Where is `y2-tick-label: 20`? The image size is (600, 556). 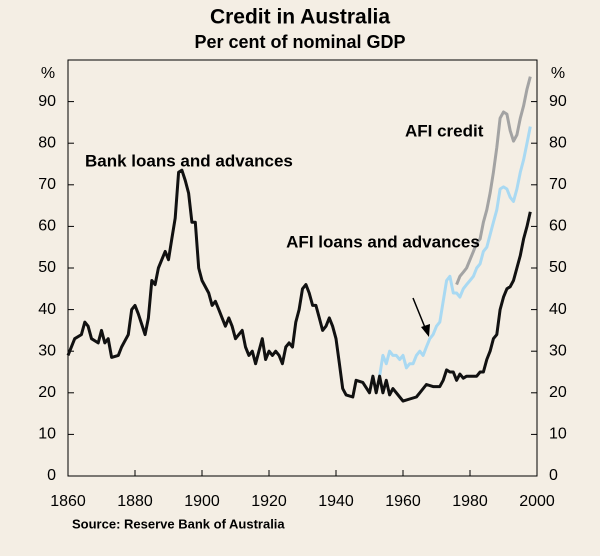 y2-tick-label: 20 is located at coordinates (558, 392).